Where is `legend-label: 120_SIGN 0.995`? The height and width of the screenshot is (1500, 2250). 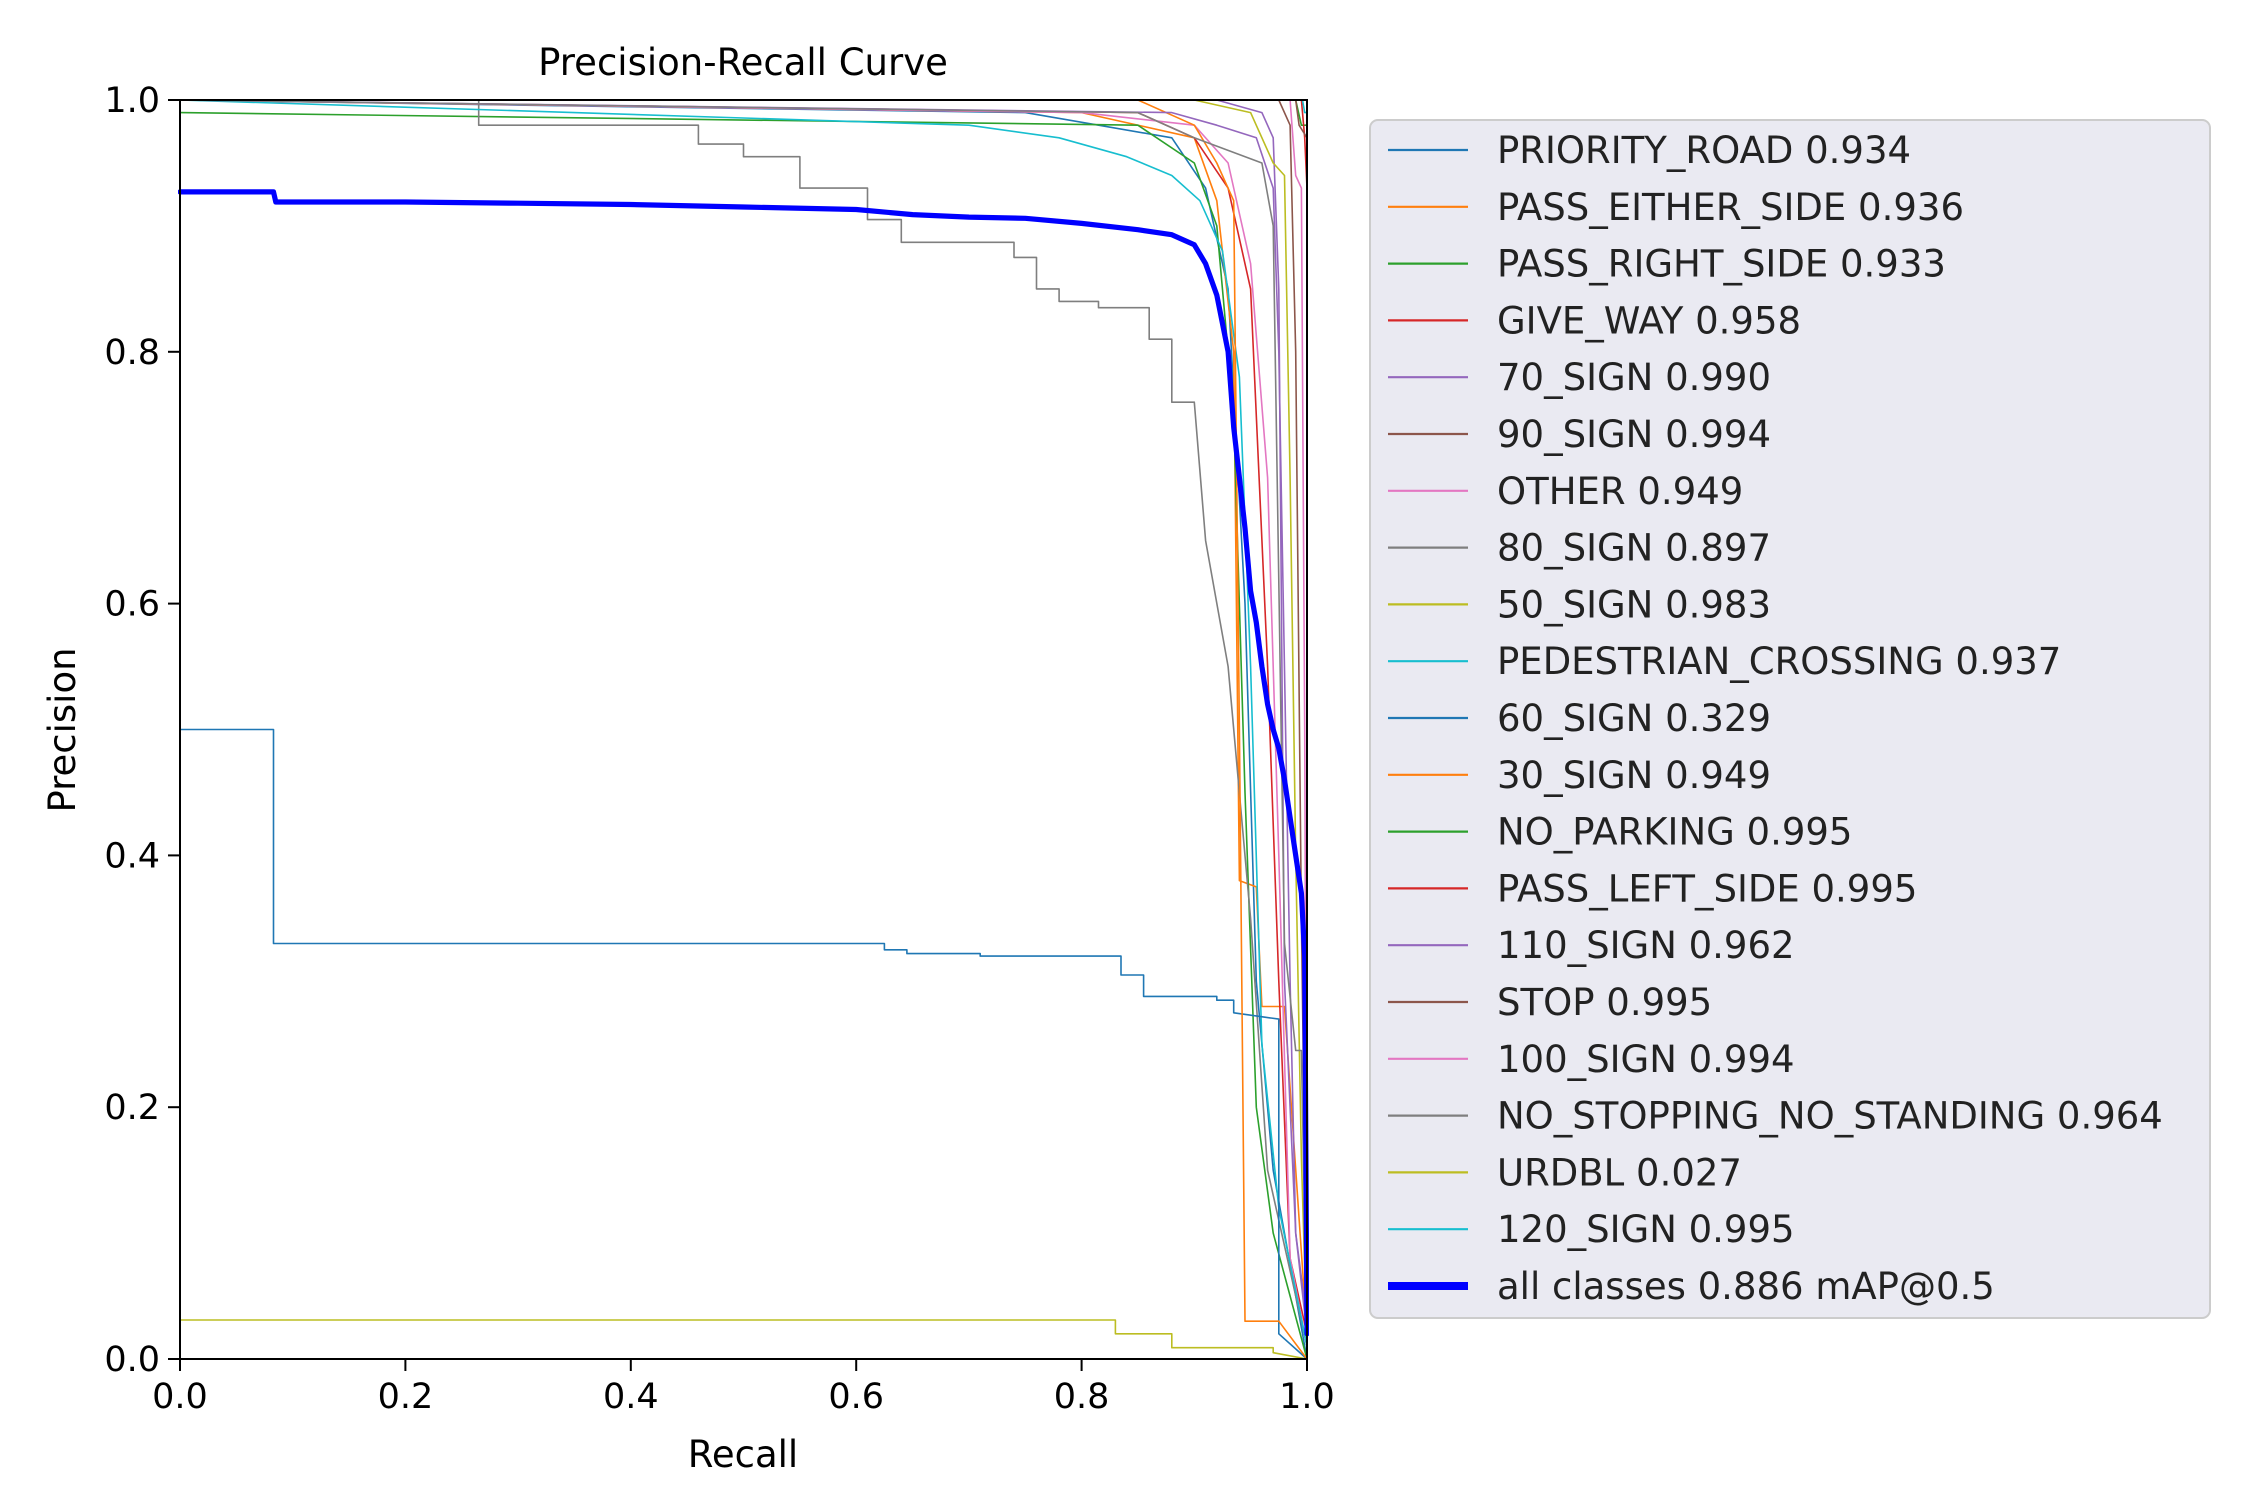
legend-label: 120_SIGN 0.995 is located at coordinates (1646, 1229).